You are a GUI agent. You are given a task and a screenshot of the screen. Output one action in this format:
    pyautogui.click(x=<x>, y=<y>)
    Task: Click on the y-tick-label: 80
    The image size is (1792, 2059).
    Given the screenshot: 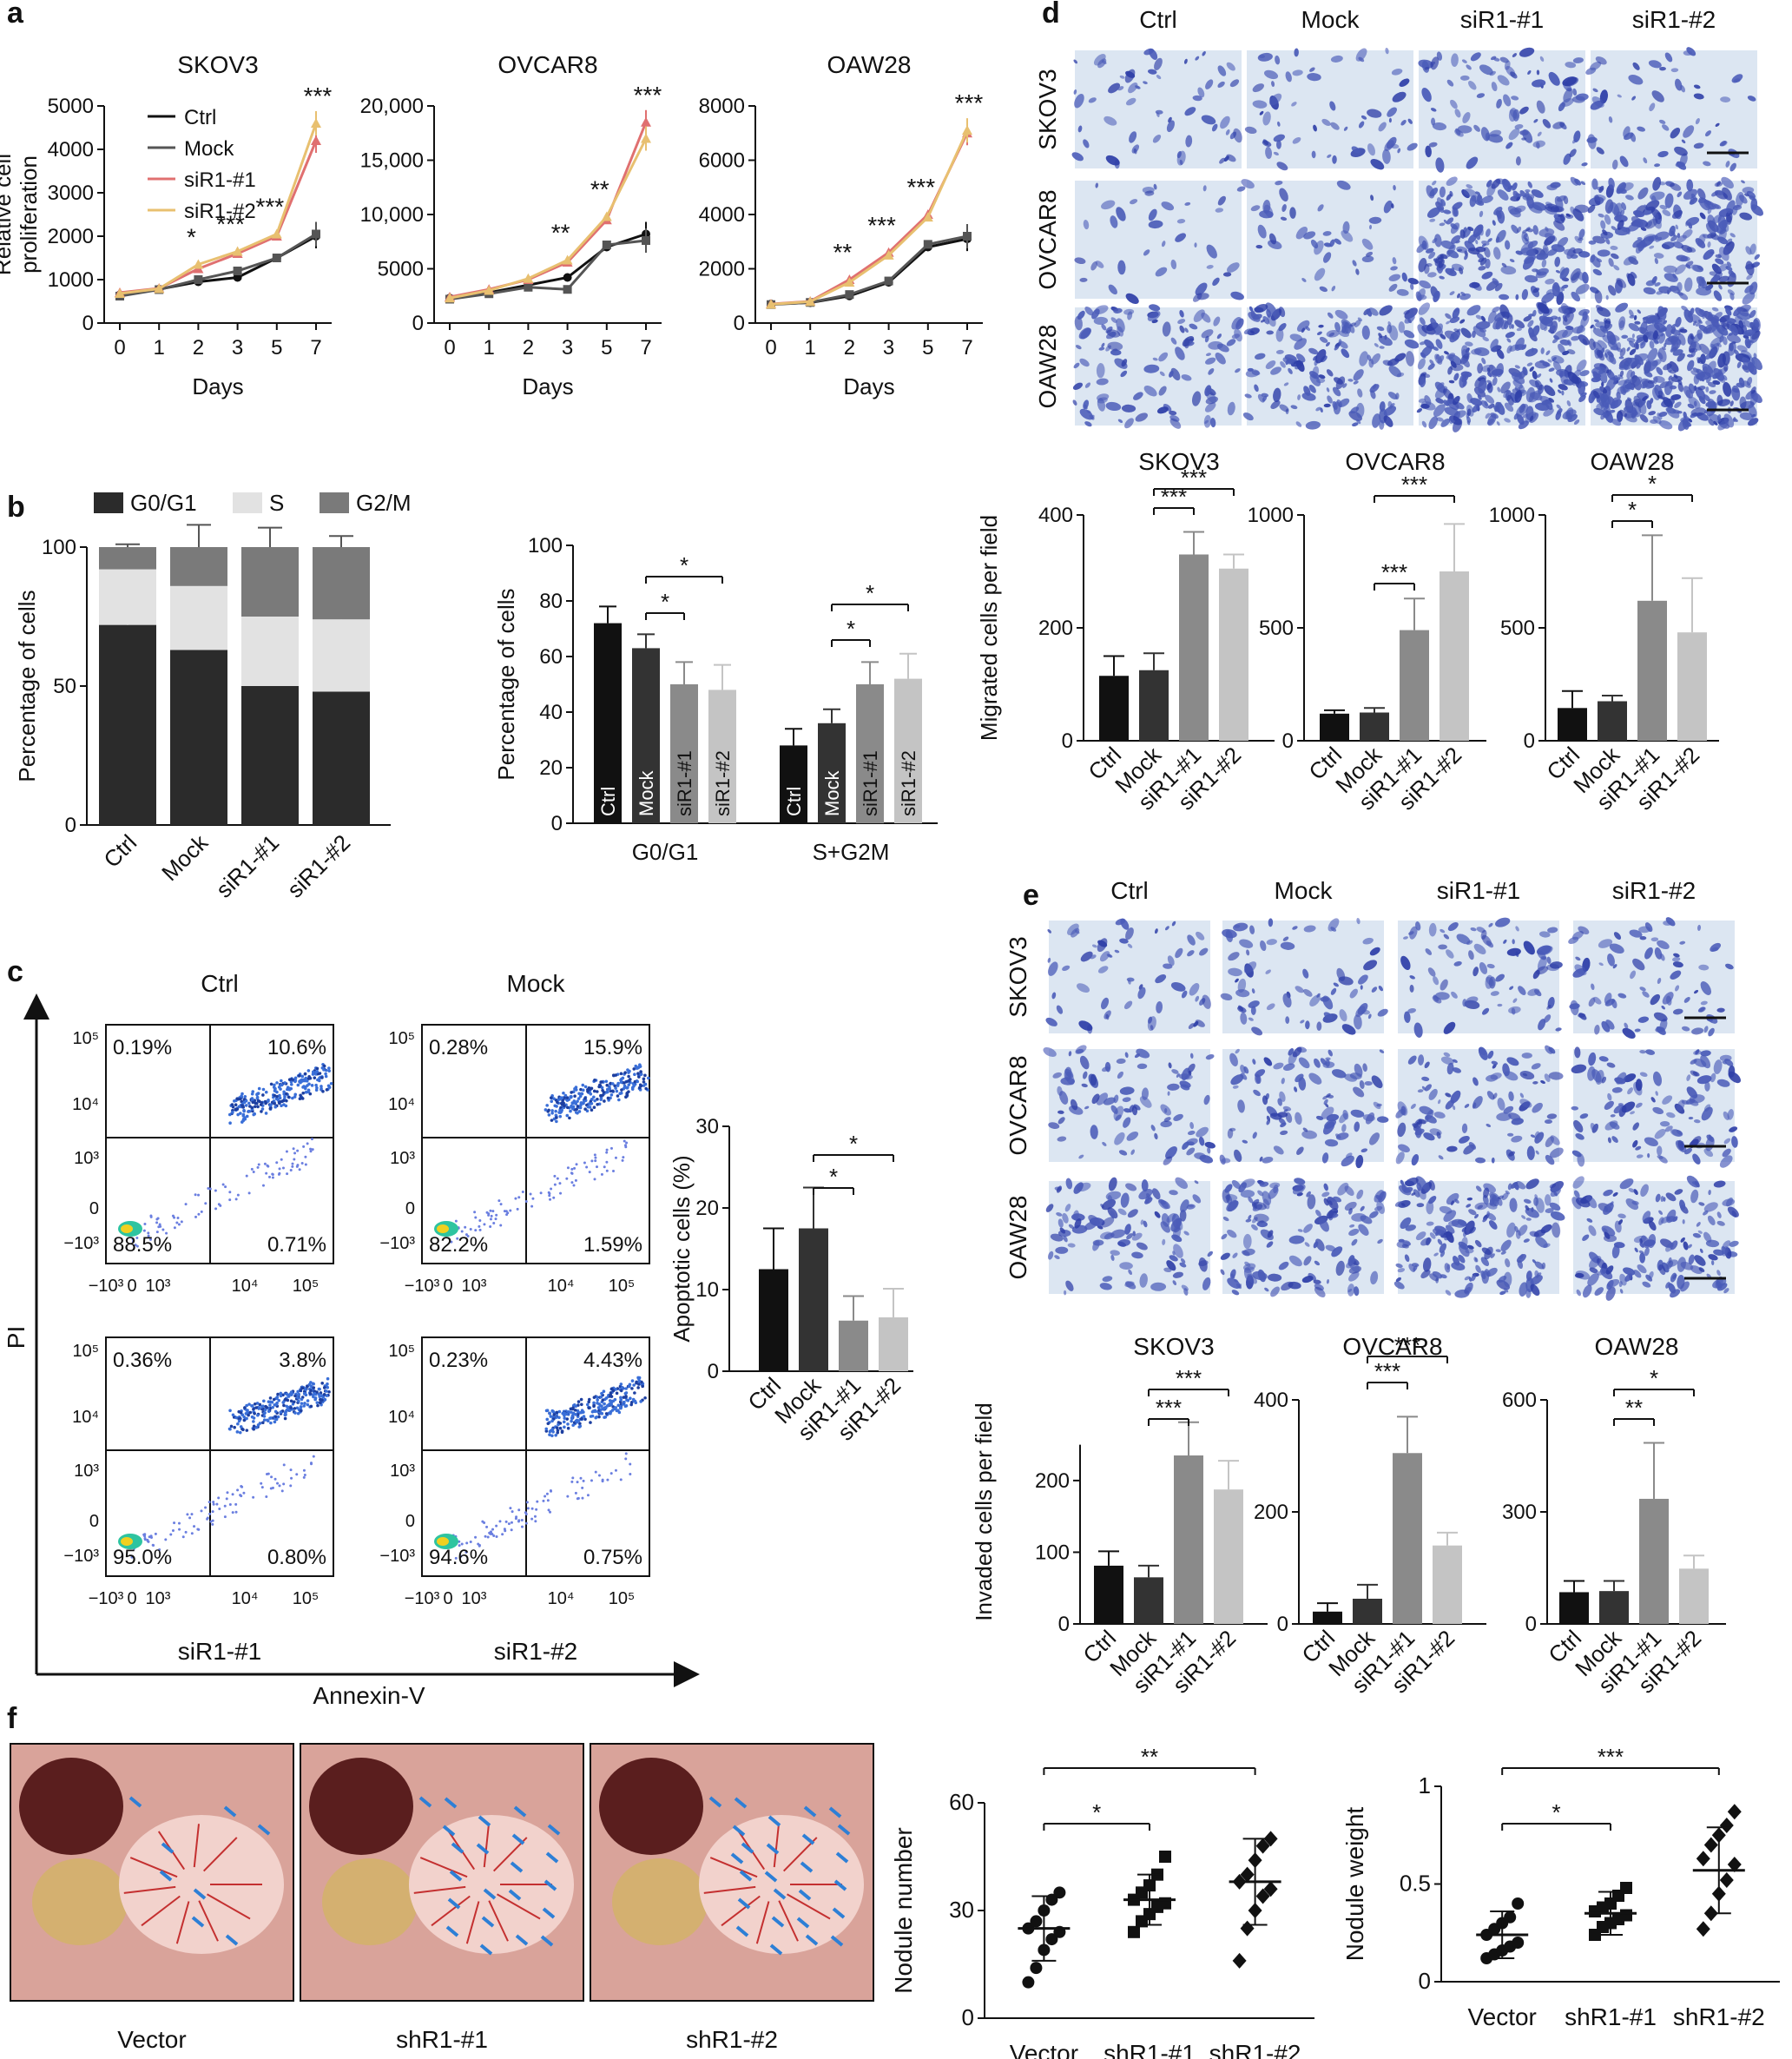 What is the action you would take?
    pyautogui.click(x=551, y=601)
    